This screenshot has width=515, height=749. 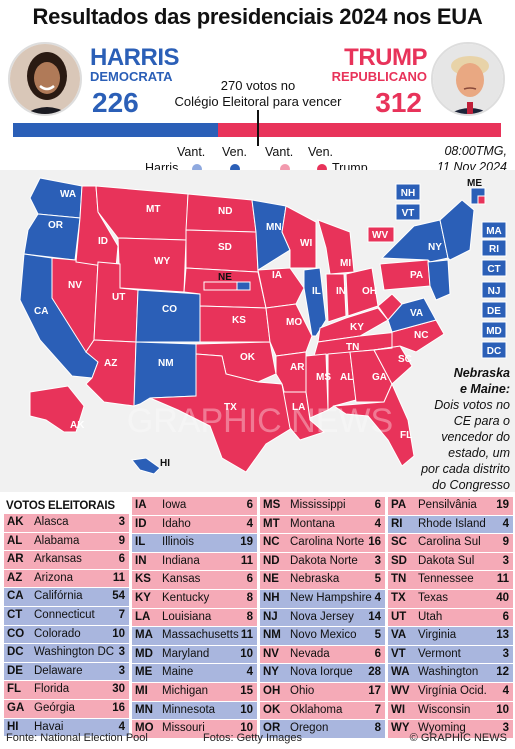 What do you see at coordinates (260, 161) in the screenshot?
I see `map-legend: Vant. Ven. Vant. Ven. Harris Trump` at bounding box center [260, 161].